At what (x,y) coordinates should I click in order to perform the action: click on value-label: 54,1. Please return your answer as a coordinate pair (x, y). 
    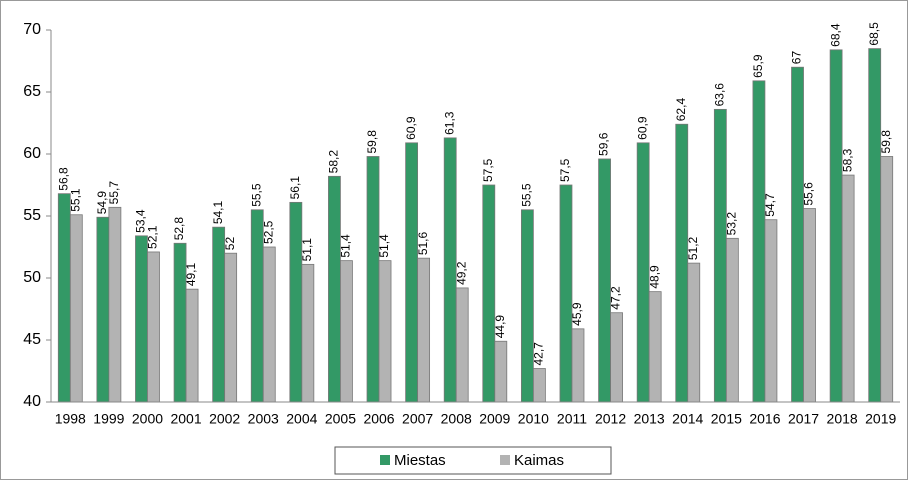
    Looking at the image, I should click on (218, 212).